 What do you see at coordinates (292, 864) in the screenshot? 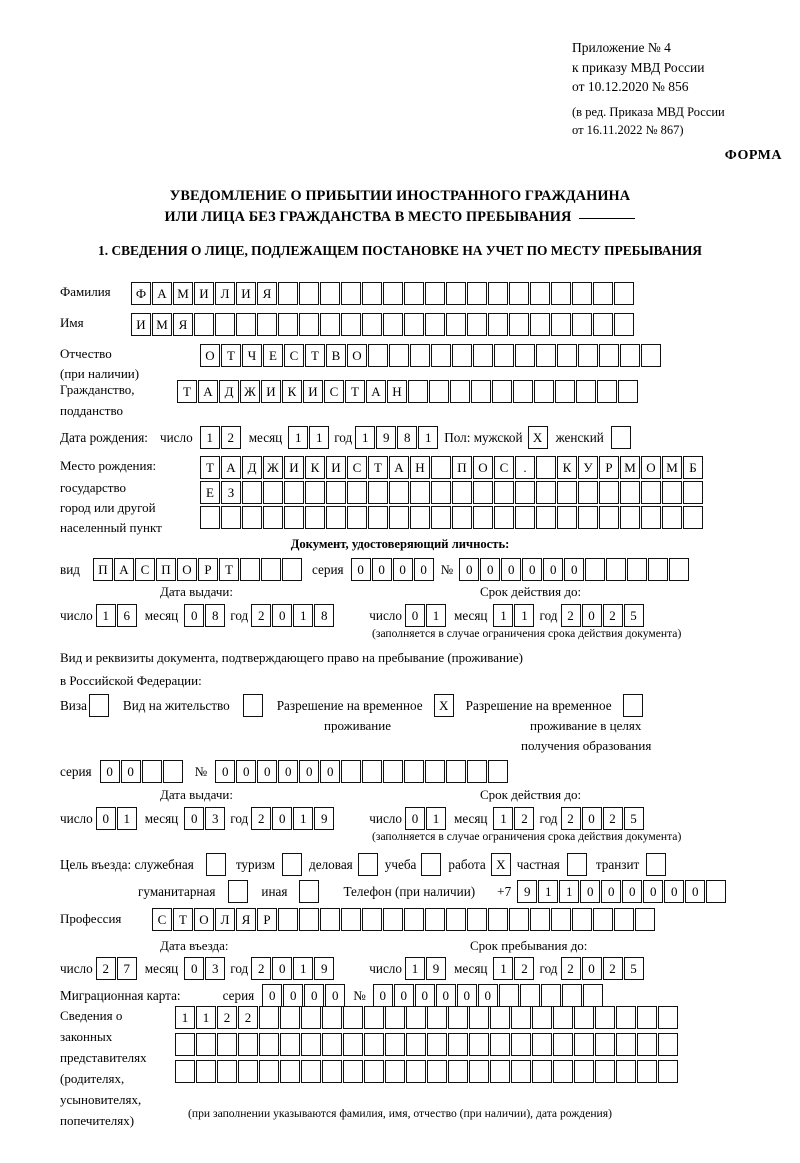
I see `purpose-checkbox-turizm` at bounding box center [292, 864].